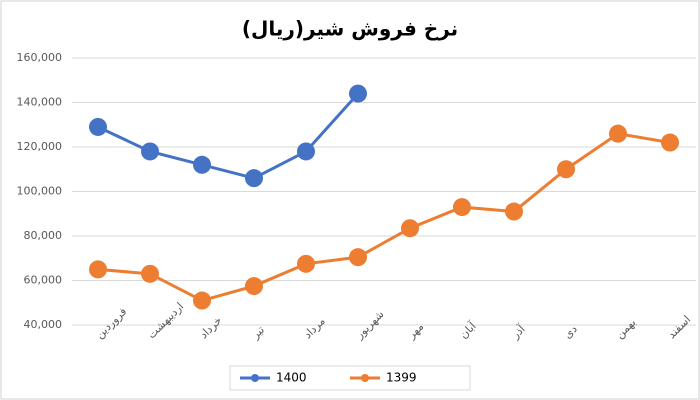  I want to click on chart-title: نرخ فروش شیر(ریال), so click(350, 29).